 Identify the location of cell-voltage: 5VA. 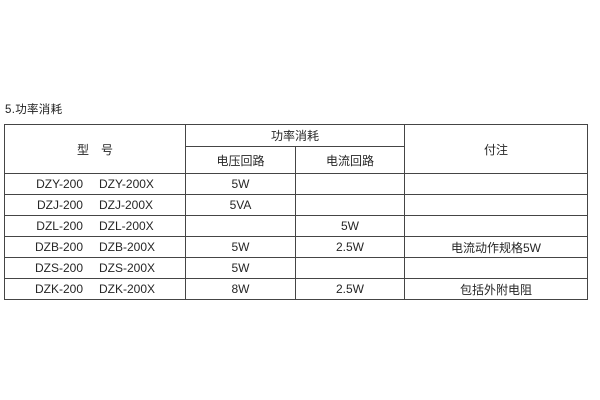
(240, 205).